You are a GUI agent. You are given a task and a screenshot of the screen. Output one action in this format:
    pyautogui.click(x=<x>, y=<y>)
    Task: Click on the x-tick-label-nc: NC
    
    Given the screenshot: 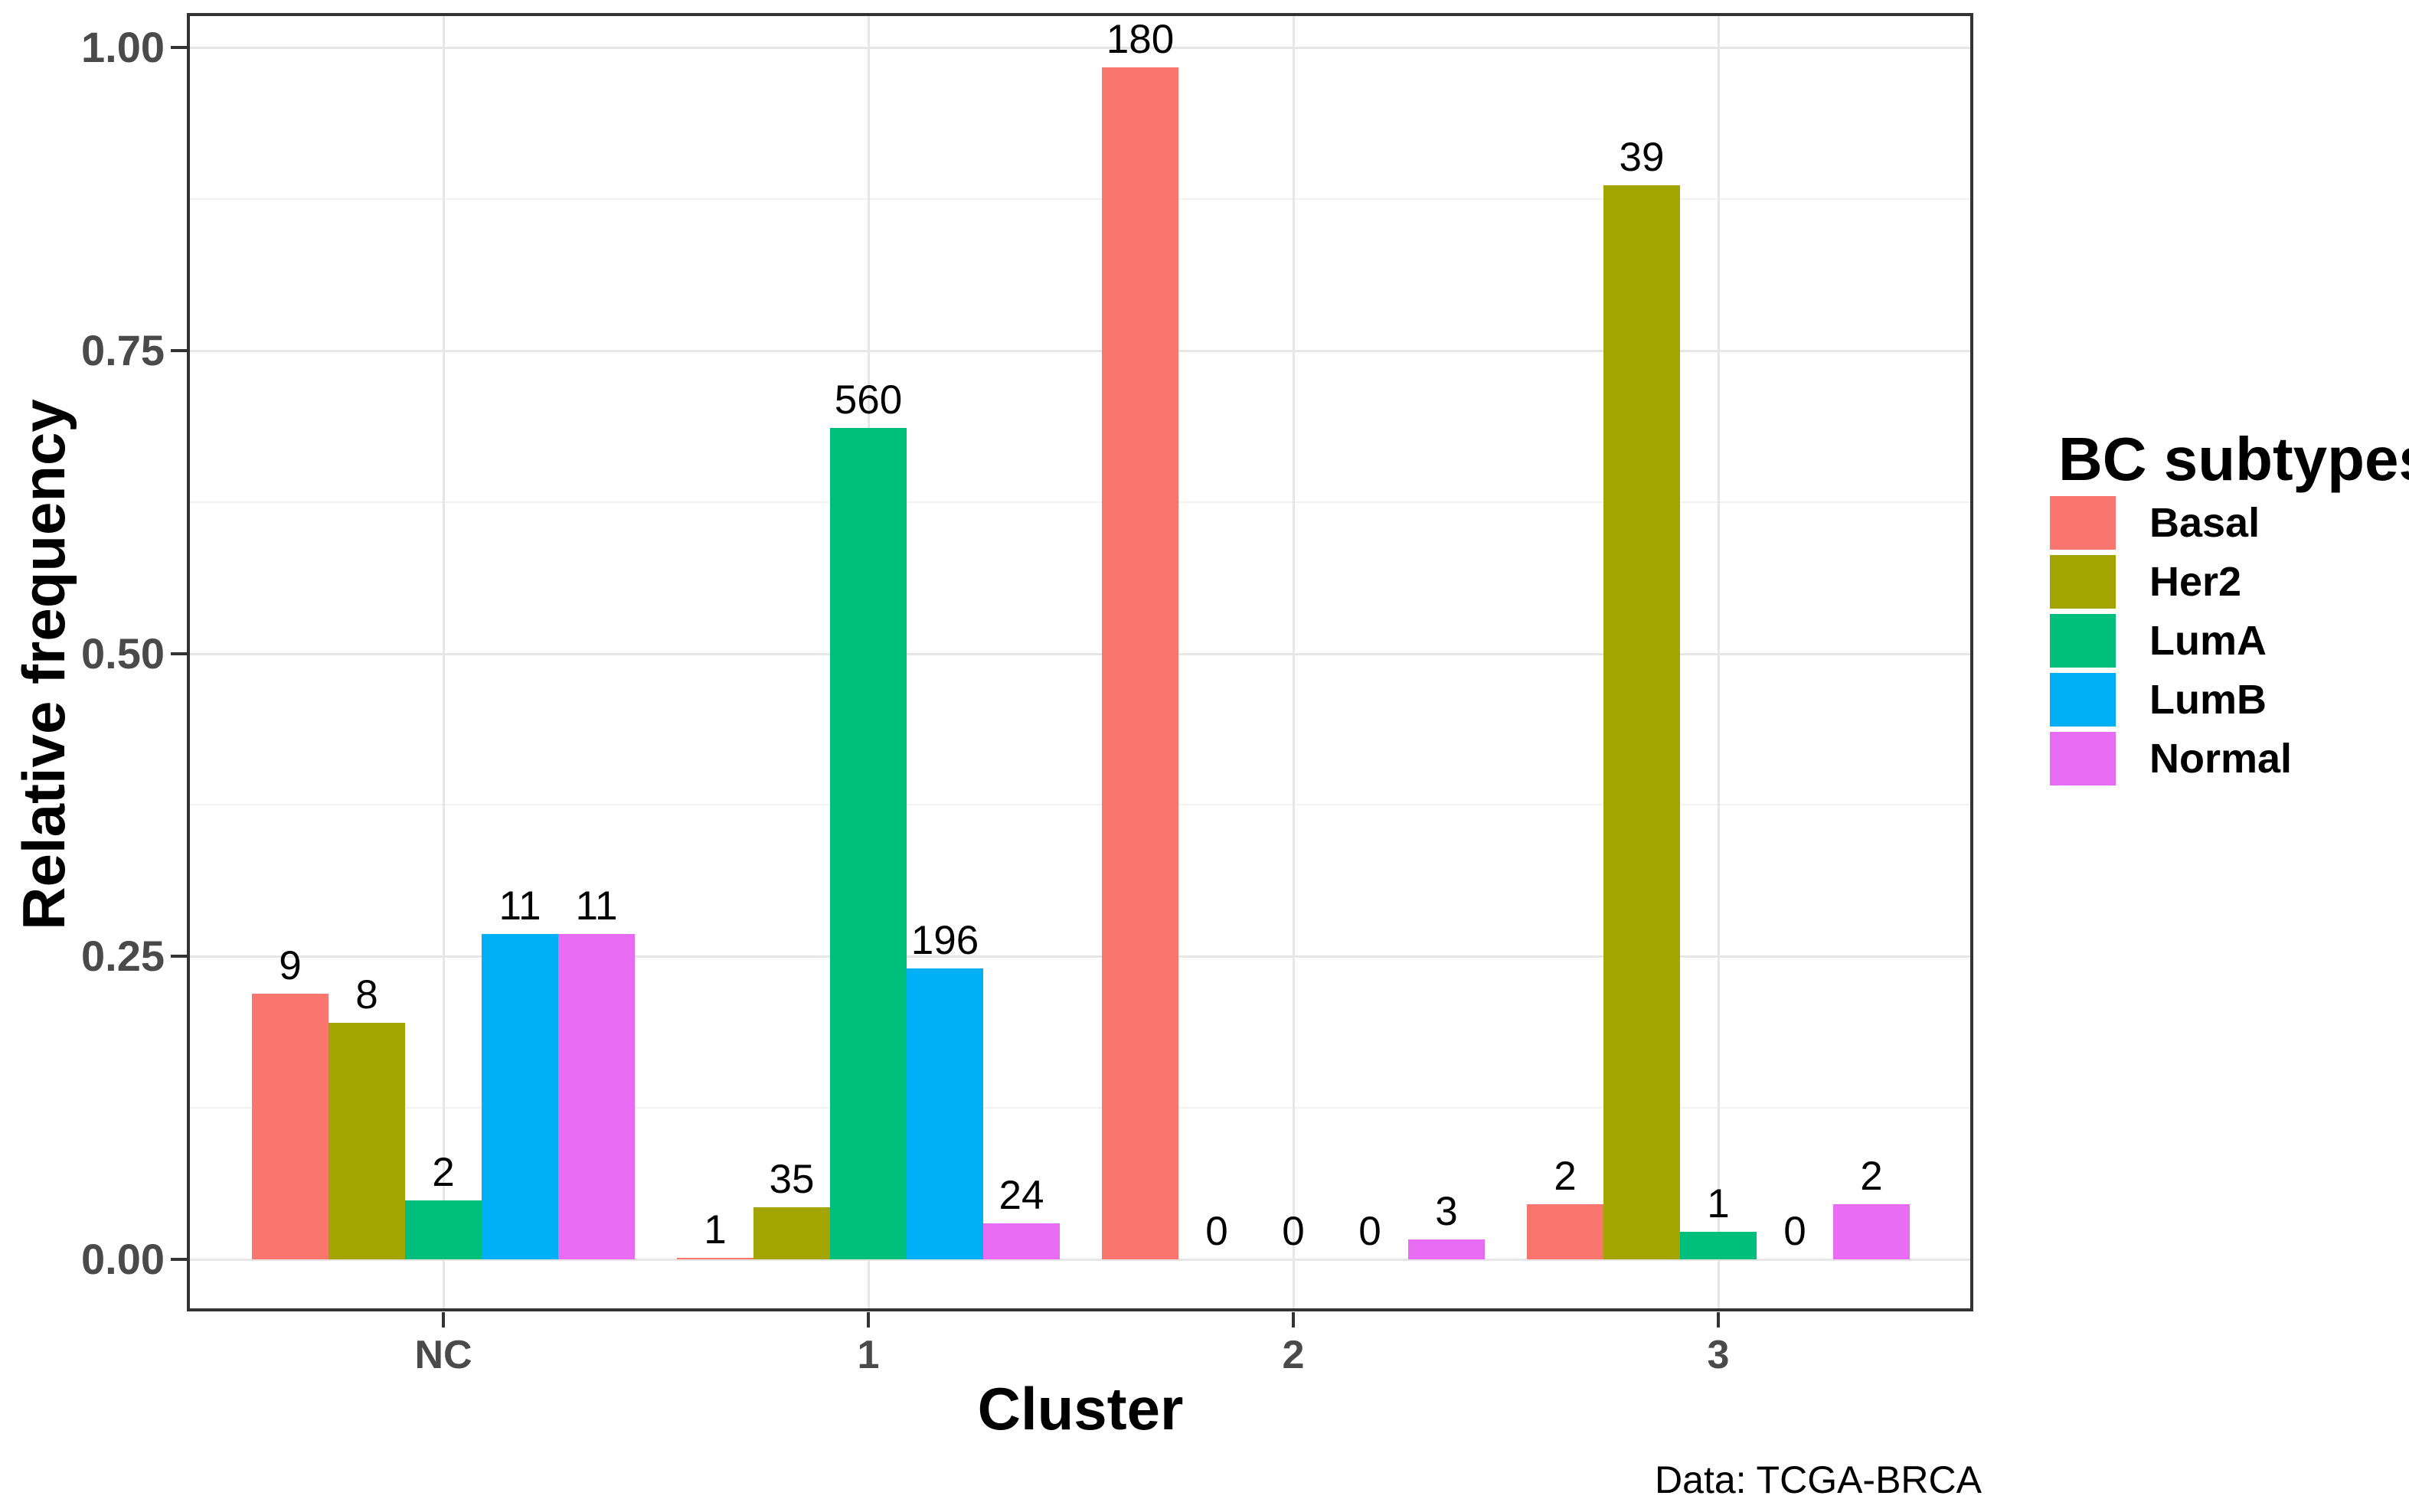 What is the action you would take?
    pyautogui.click(x=443, y=1355)
    